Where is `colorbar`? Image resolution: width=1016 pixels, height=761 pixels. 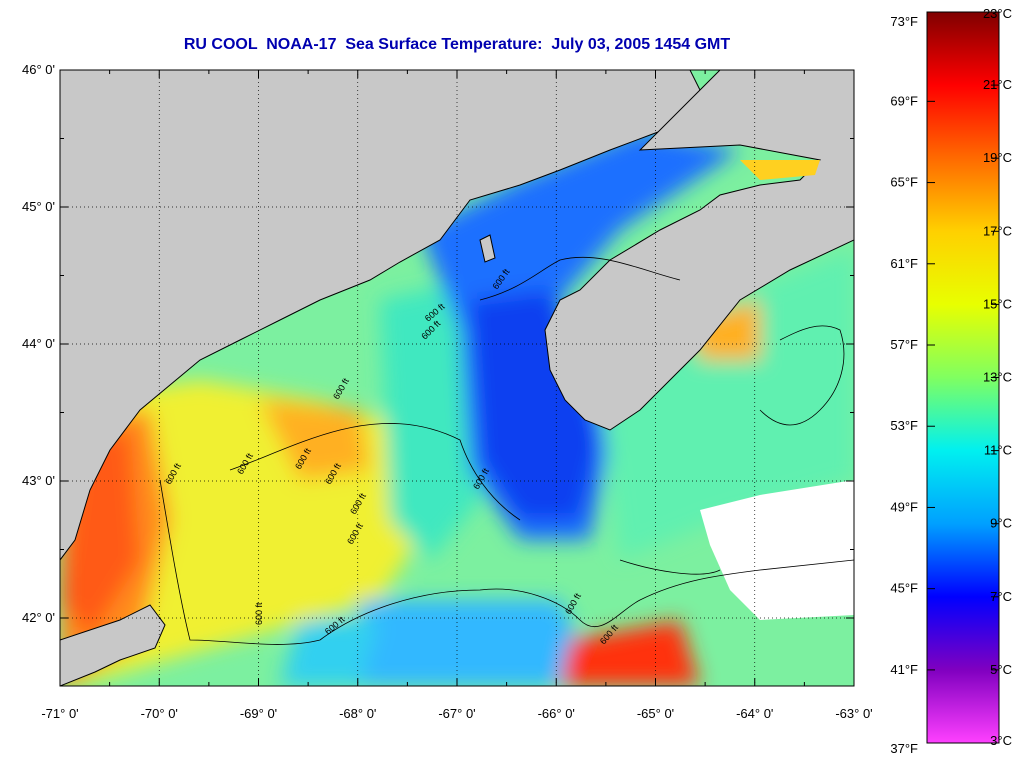
colorbar is located at coordinates (963, 377).